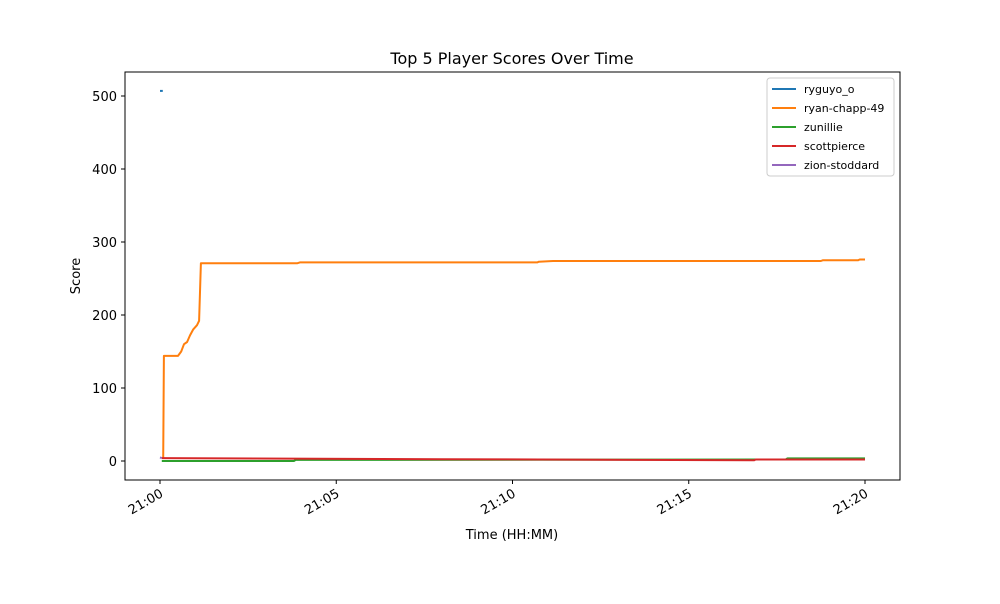  Describe the element at coordinates (511, 535) in the screenshot. I see `x-axis-label: Time (HH:MM)` at that location.